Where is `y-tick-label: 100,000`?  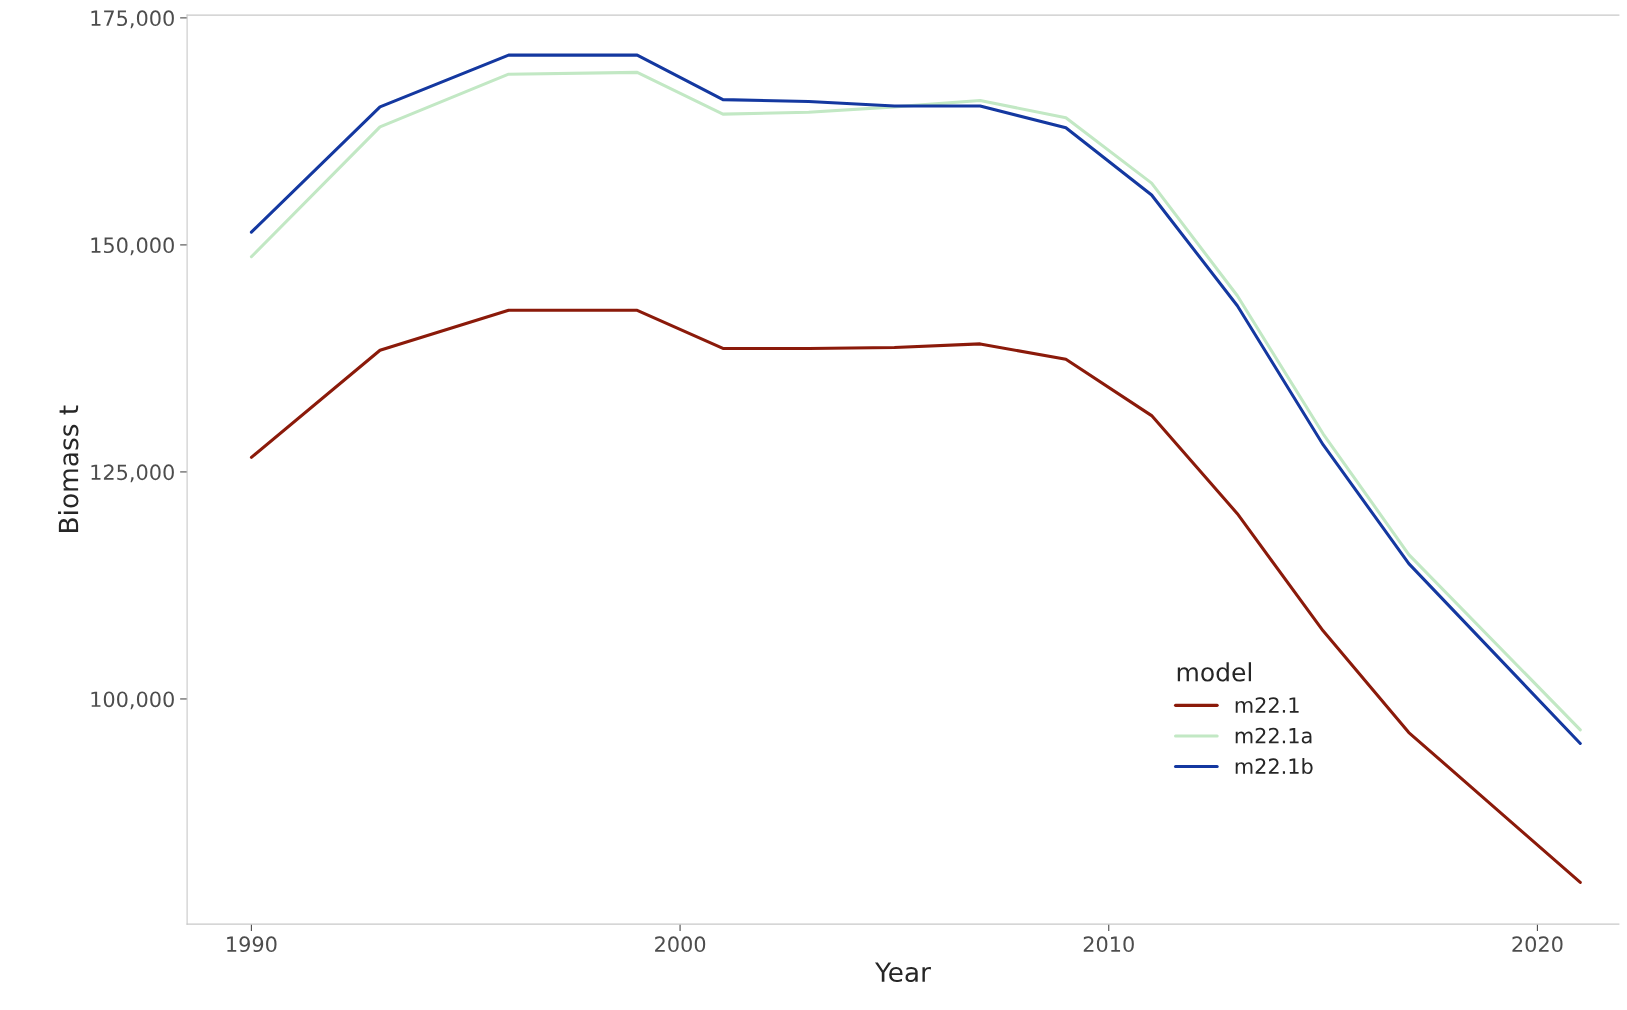 y-tick-label: 100,000 is located at coordinates (132, 700).